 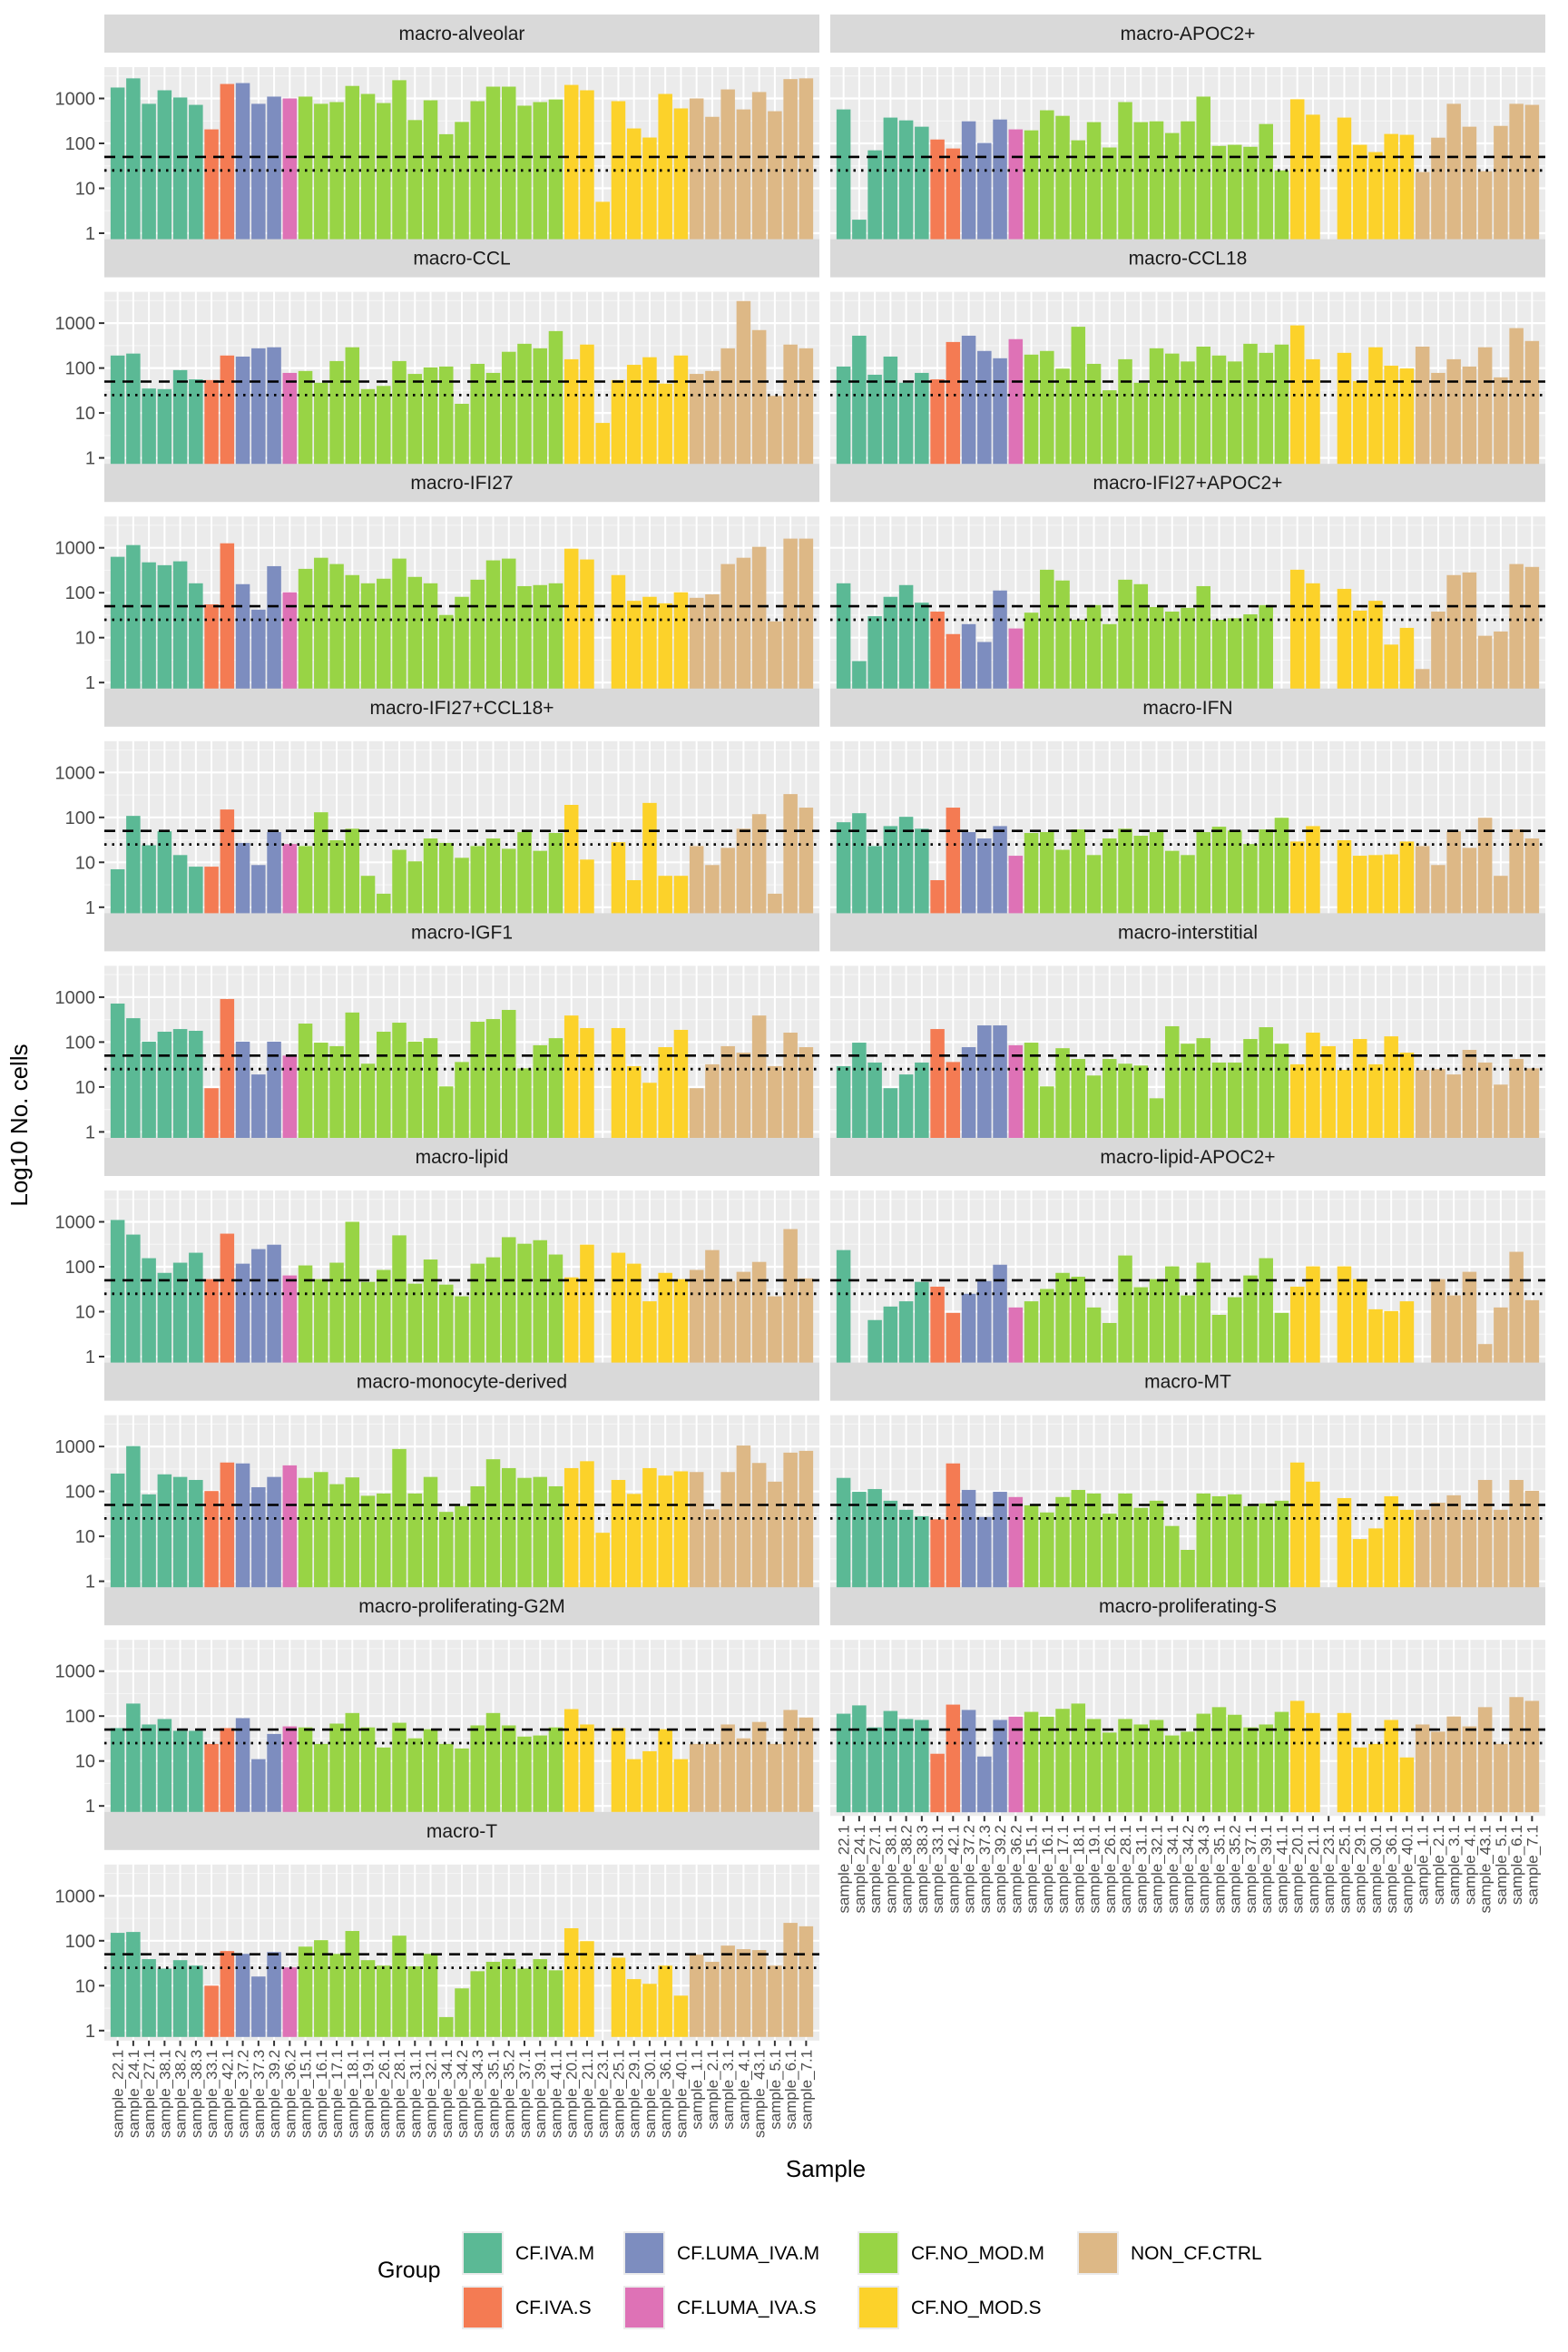 I want to click on facet-strip-label: macro-lipid, so click(x=462, y=1157).